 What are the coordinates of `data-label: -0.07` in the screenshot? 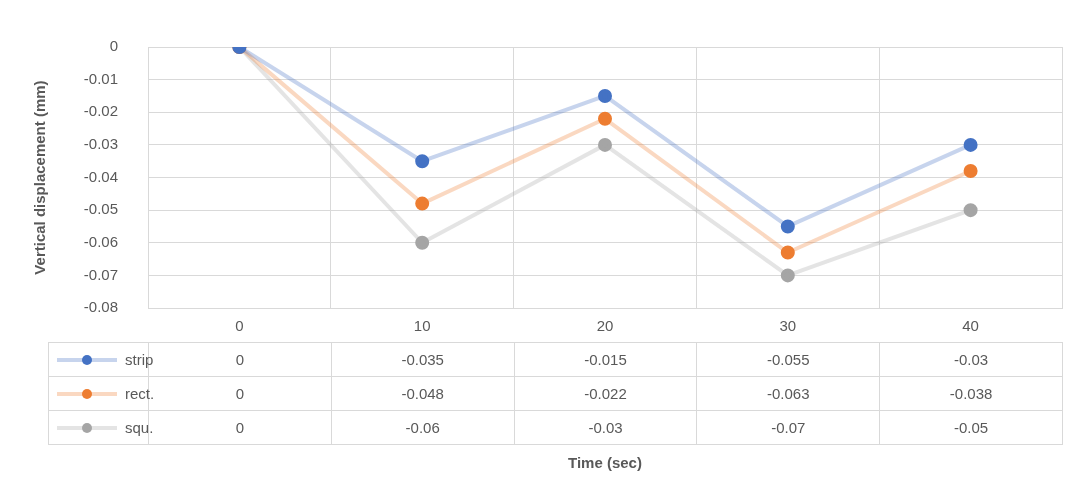 It's located at (788, 427).